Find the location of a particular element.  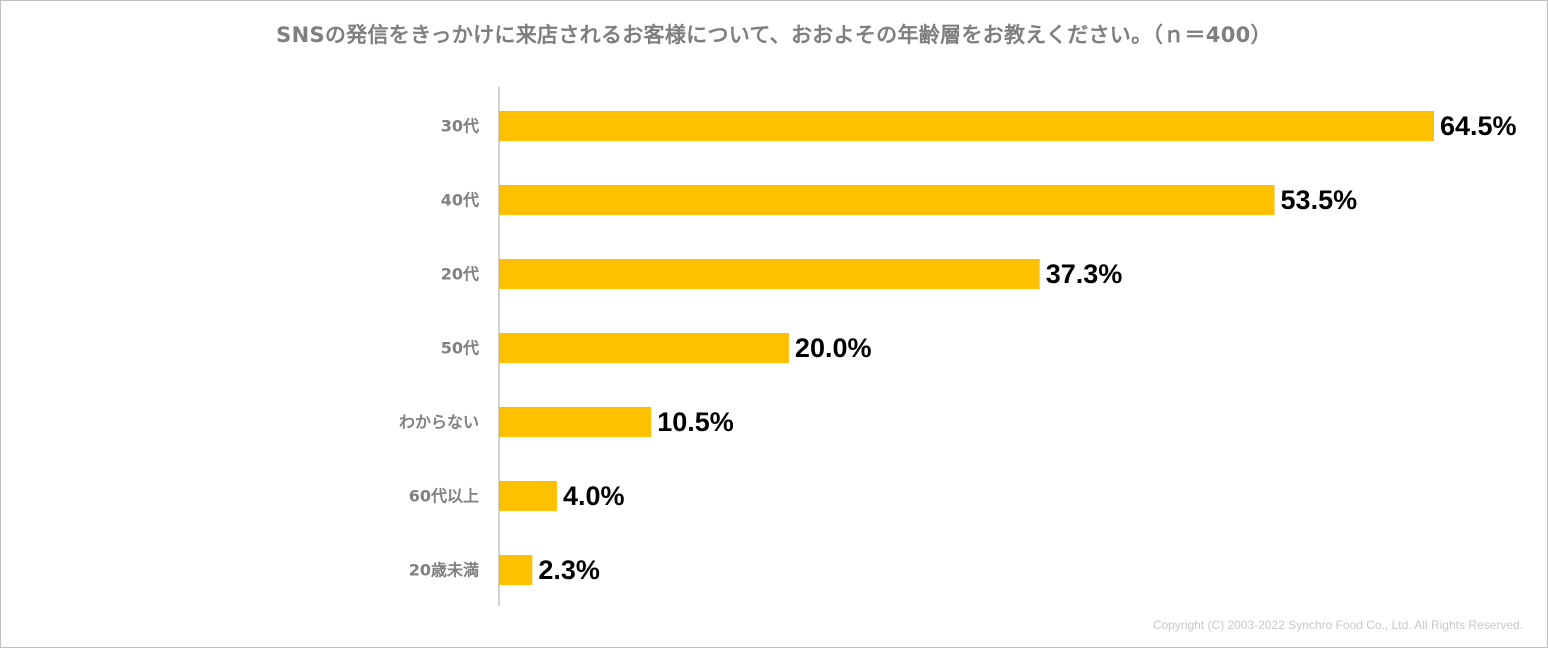

value-label: 20.0% is located at coordinates (833, 348).